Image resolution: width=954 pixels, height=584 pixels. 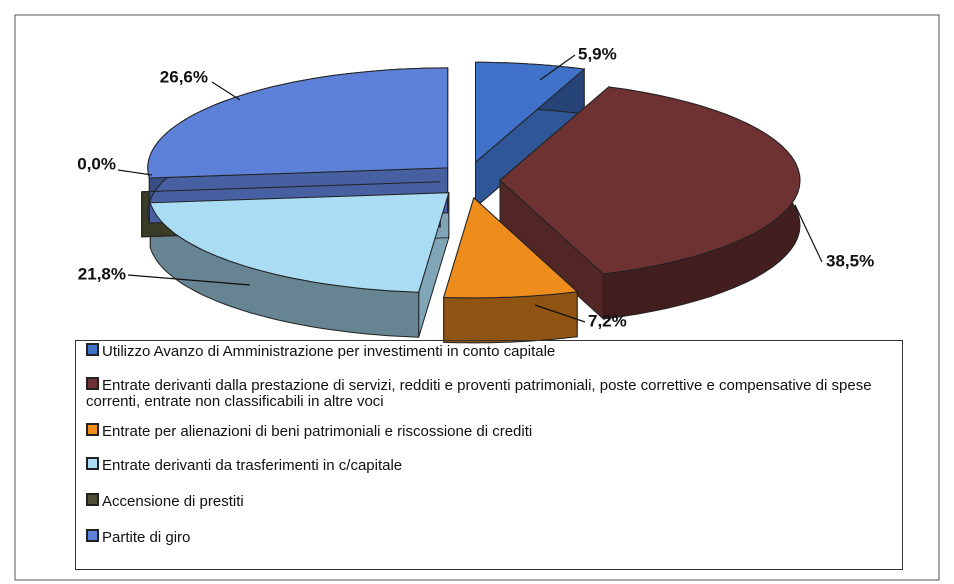 What do you see at coordinates (597, 53) in the screenshot?
I see `data-label: 5,9%` at bounding box center [597, 53].